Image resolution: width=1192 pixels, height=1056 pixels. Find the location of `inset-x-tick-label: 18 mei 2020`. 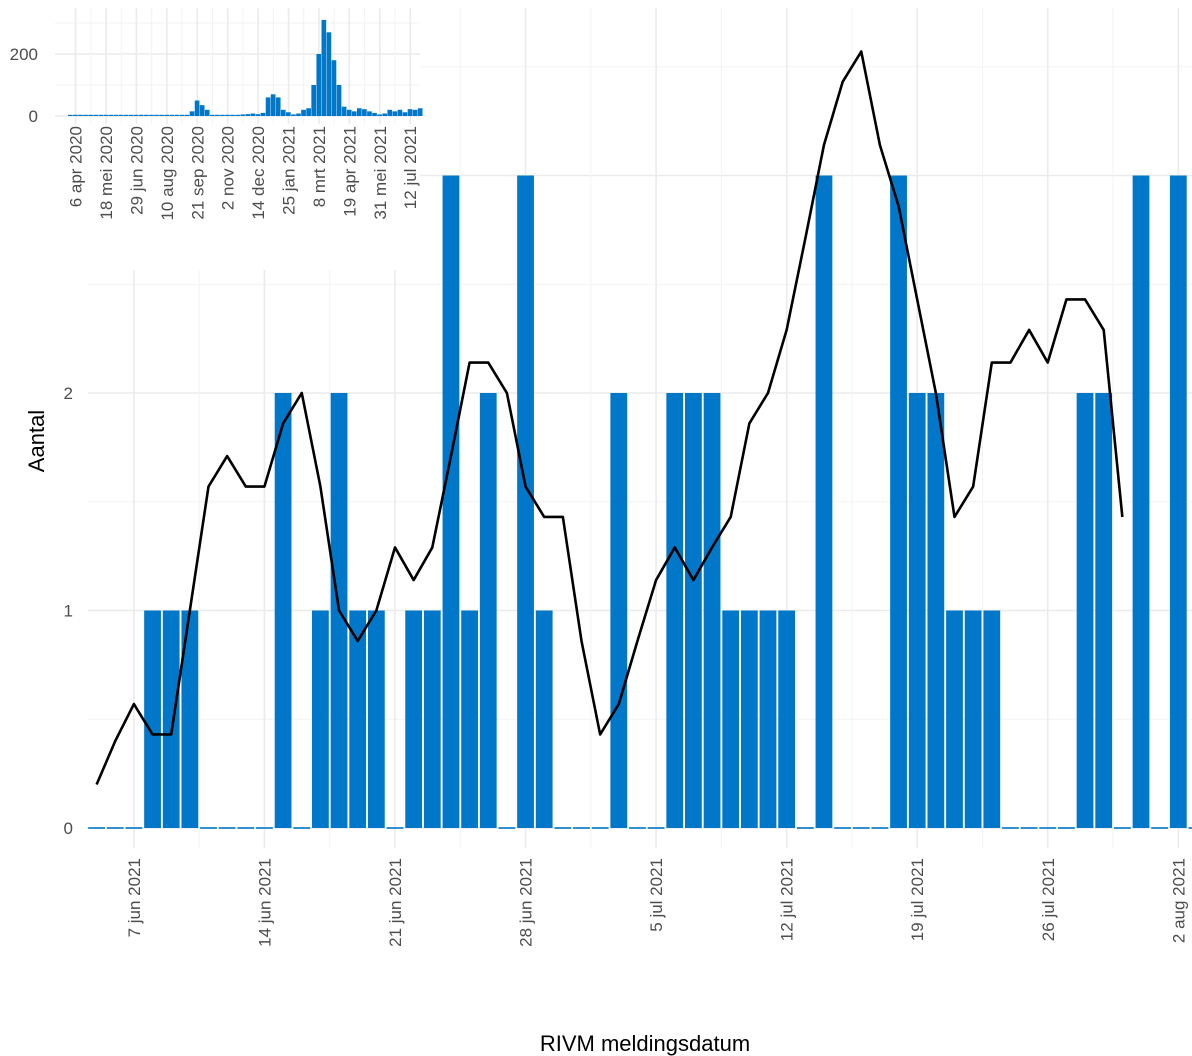

inset-x-tick-label: 18 mei 2020 is located at coordinates (106, 173).